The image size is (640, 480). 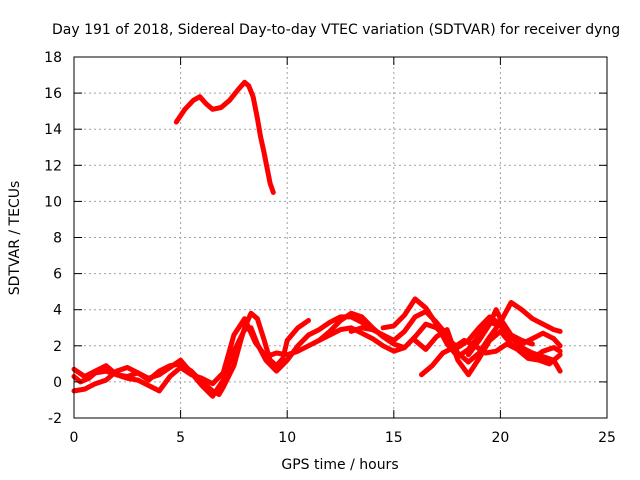 What do you see at coordinates (339, 465) in the screenshot?
I see `x-axis-label: GPS time / hours` at bounding box center [339, 465].